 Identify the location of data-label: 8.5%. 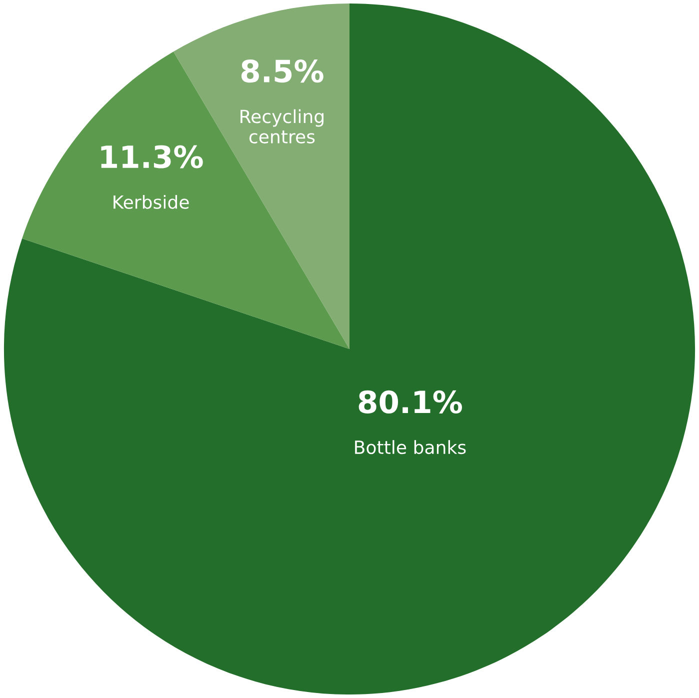
(282, 71).